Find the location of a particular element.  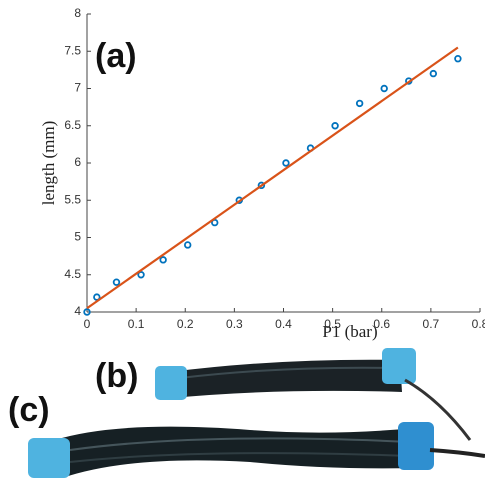

photo-c is located at coordinates (256, 450).